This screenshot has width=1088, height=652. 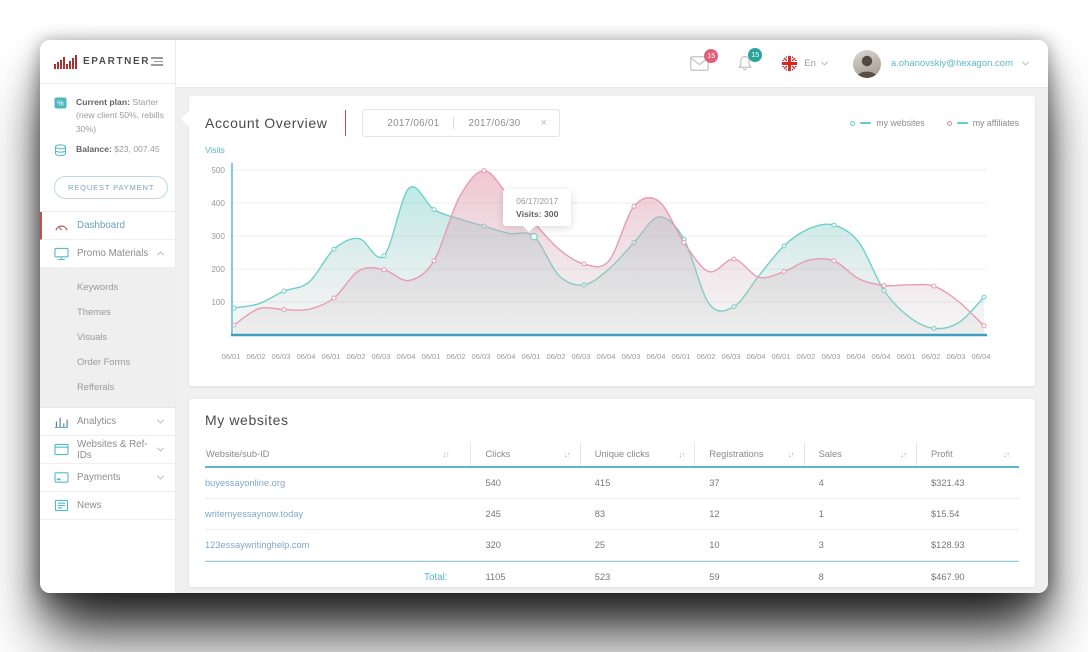 What do you see at coordinates (107, 422) in the screenshot?
I see `sidebar-item-analytics: Analytics` at bounding box center [107, 422].